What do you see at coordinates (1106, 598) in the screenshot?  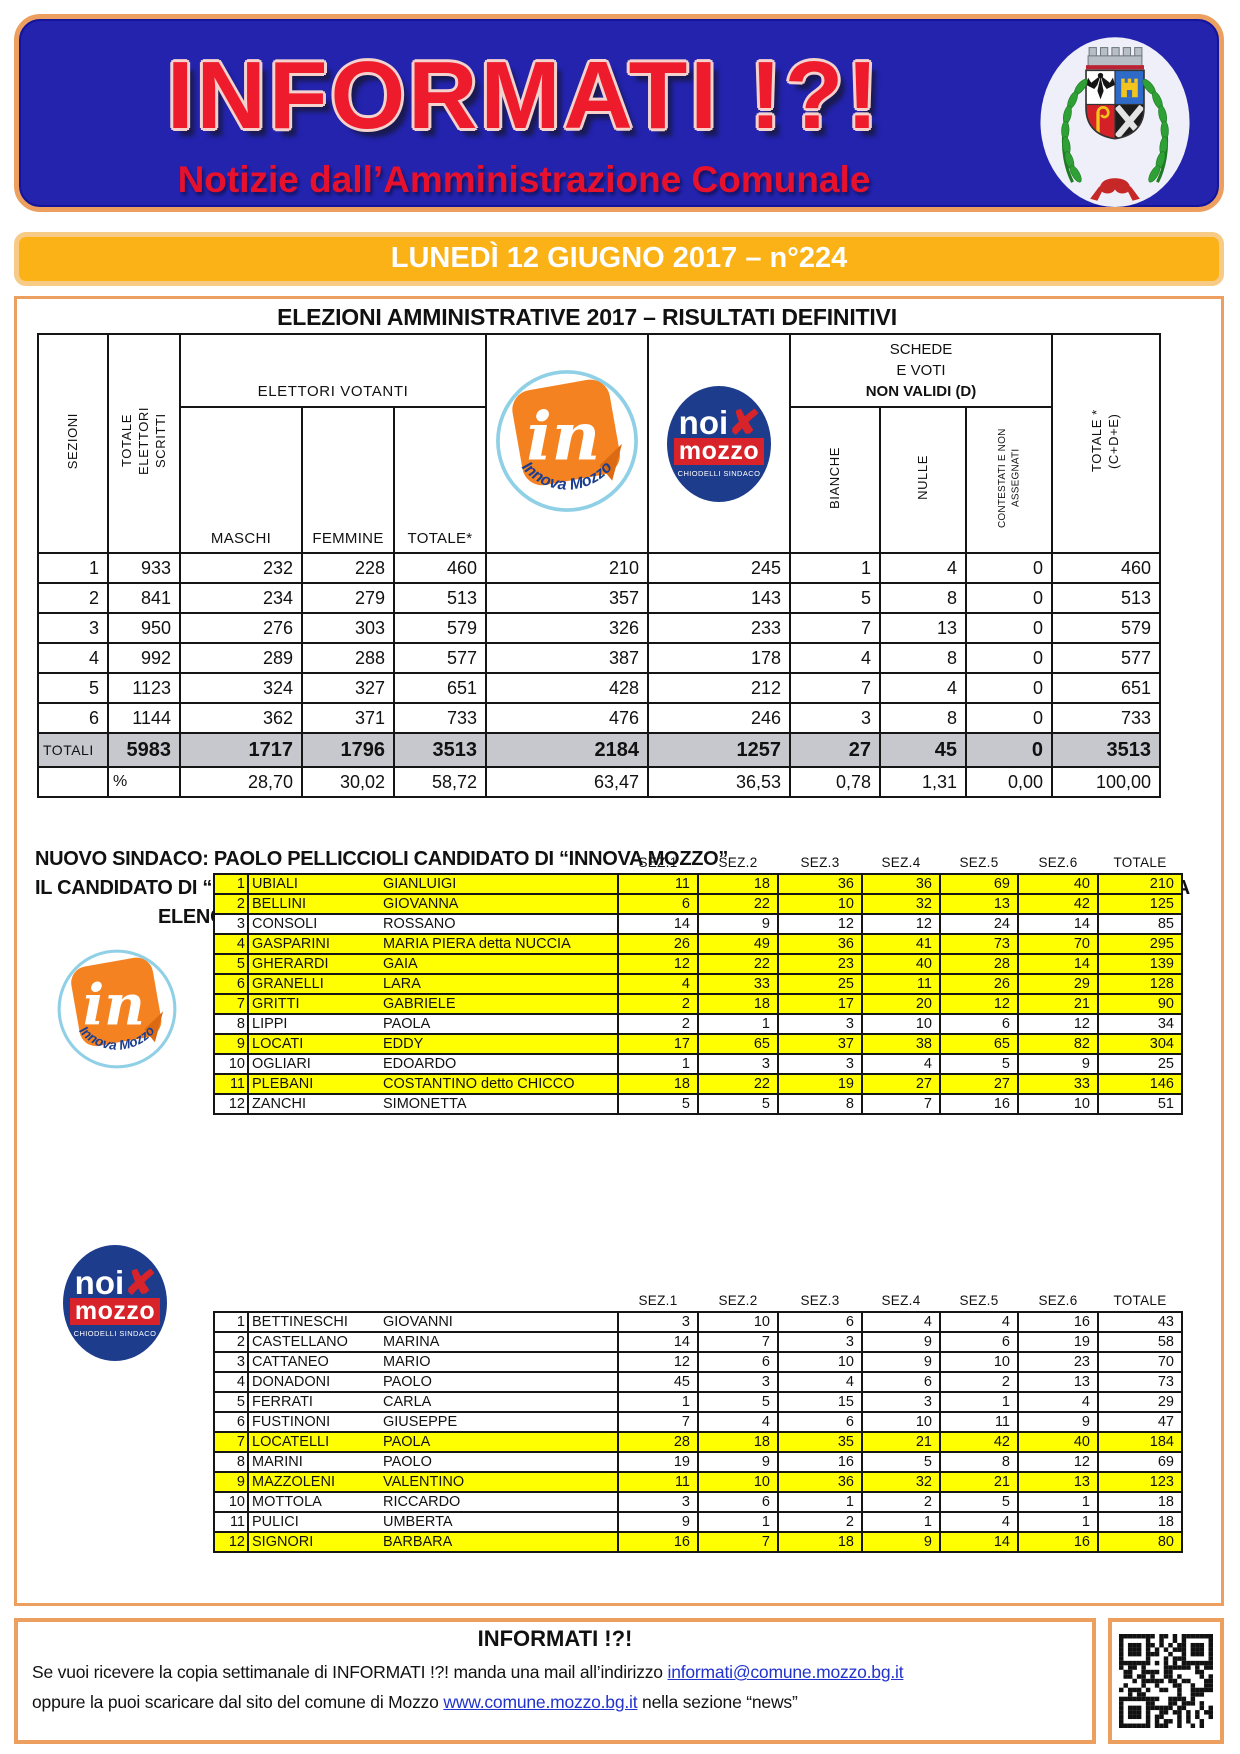 I see `results-cell: 513` at bounding box center [1106, 598].